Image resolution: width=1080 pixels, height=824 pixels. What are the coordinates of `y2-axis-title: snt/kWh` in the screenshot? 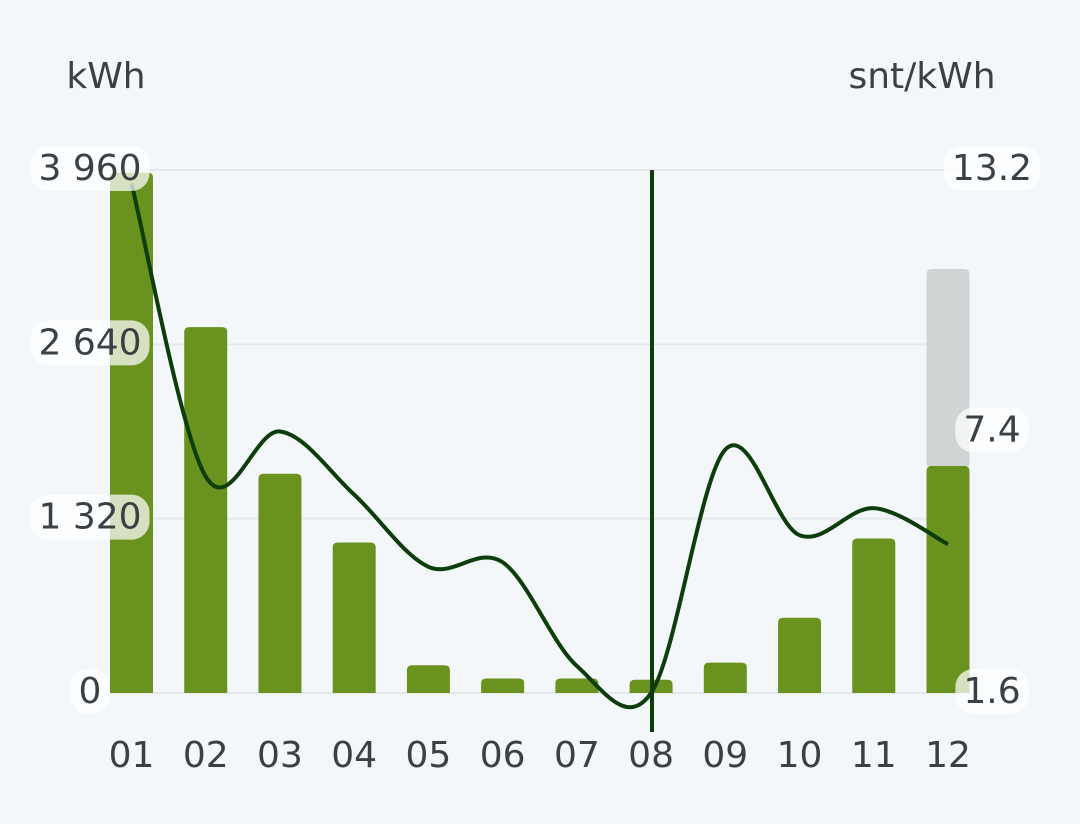 It's located at (921, 76).